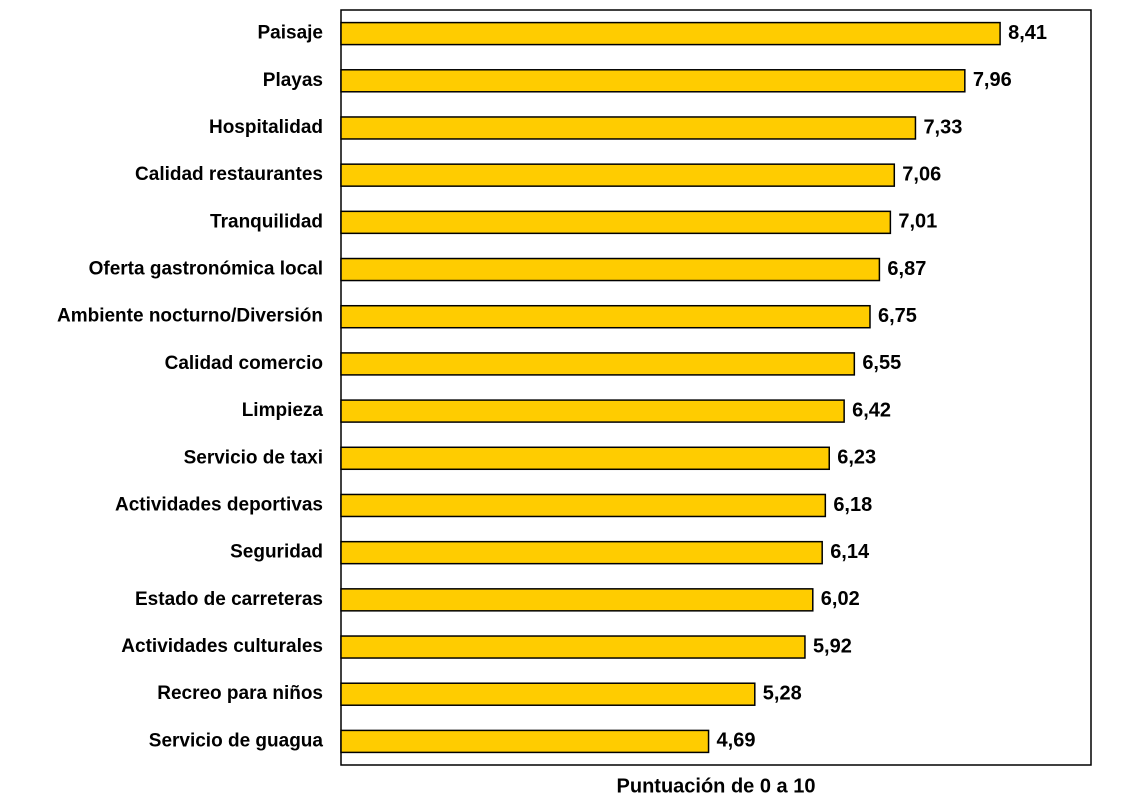 The width and height of the screenshot is (1122, 801). What do you see at coordinates (293, 80) in the screenshot?
I see `y-tick-label: Playas` at bounding box center [293, 80].